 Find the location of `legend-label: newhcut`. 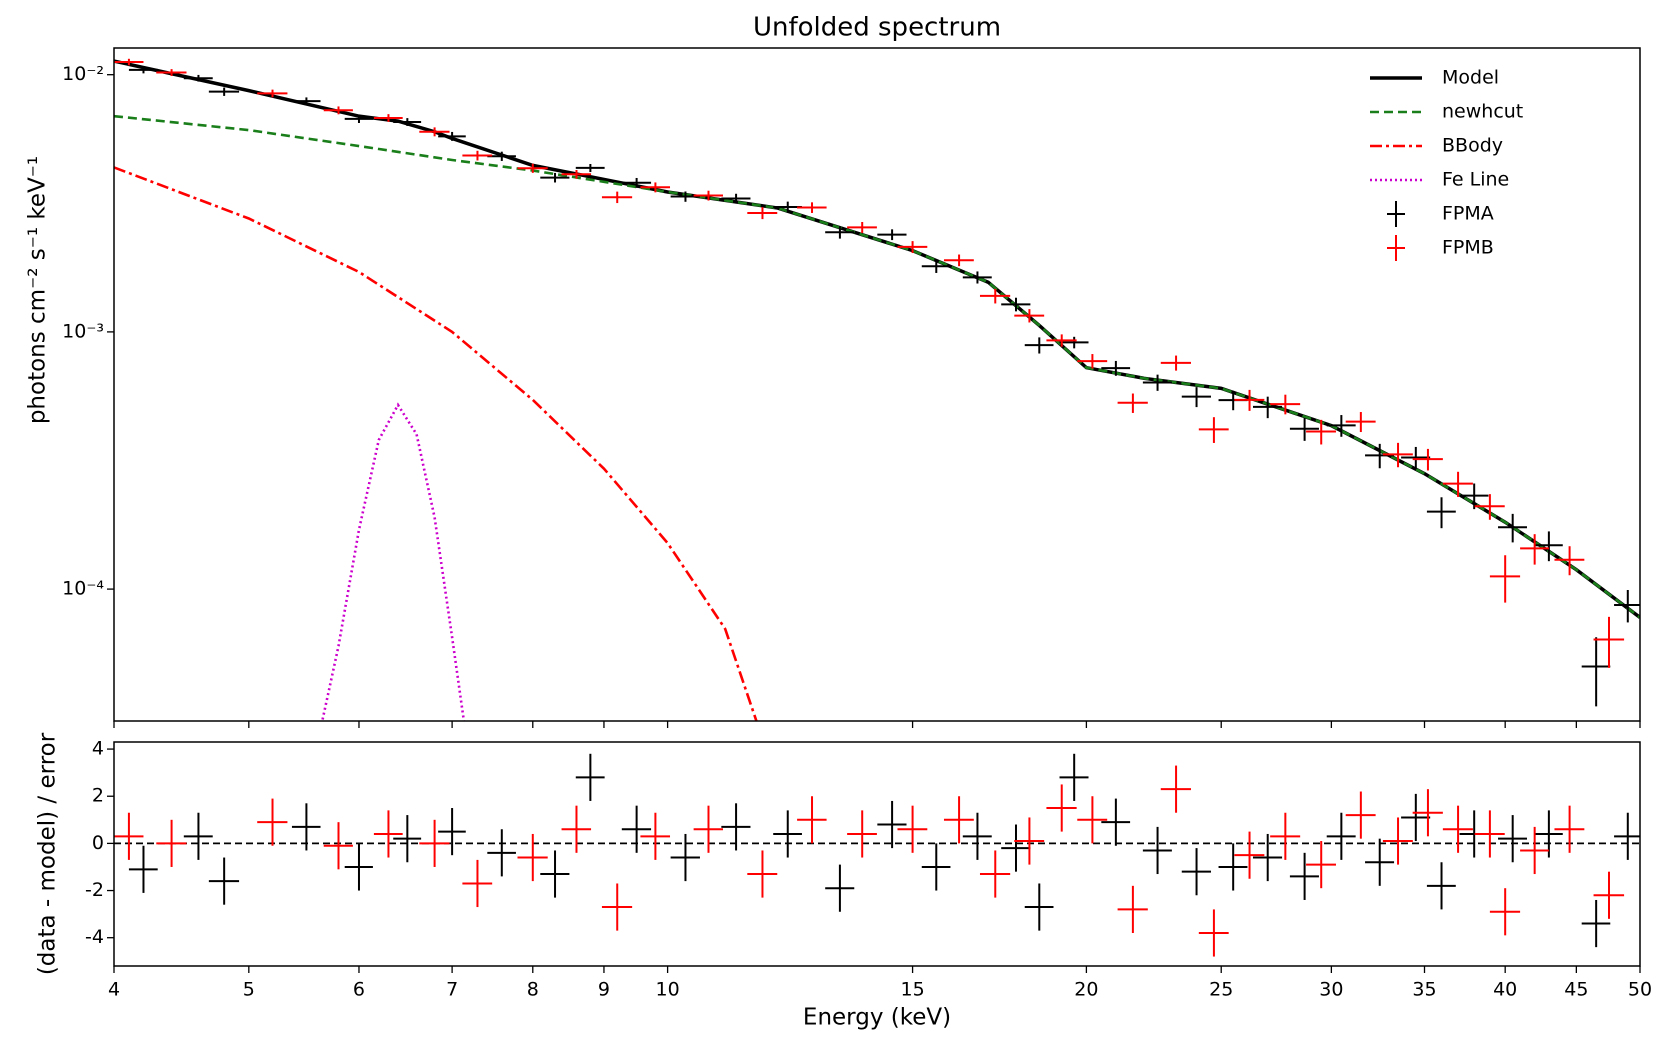

legend-label: newhcut is located at coordinates (1482, 112).